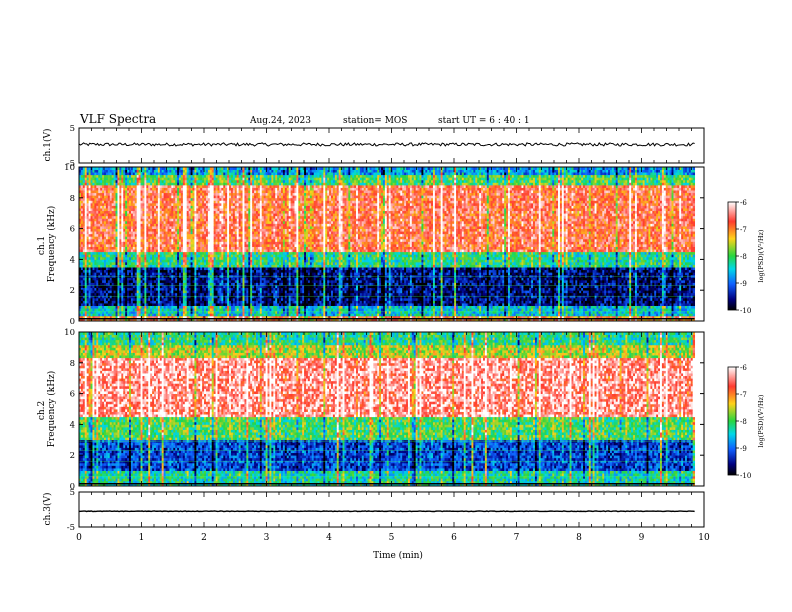 The image size is (792, 612). Describe the element at coordinates (373, 146) in the screenshot. I see `ch1-voltage-panel: 5-5 ch.1(V)` at that location.